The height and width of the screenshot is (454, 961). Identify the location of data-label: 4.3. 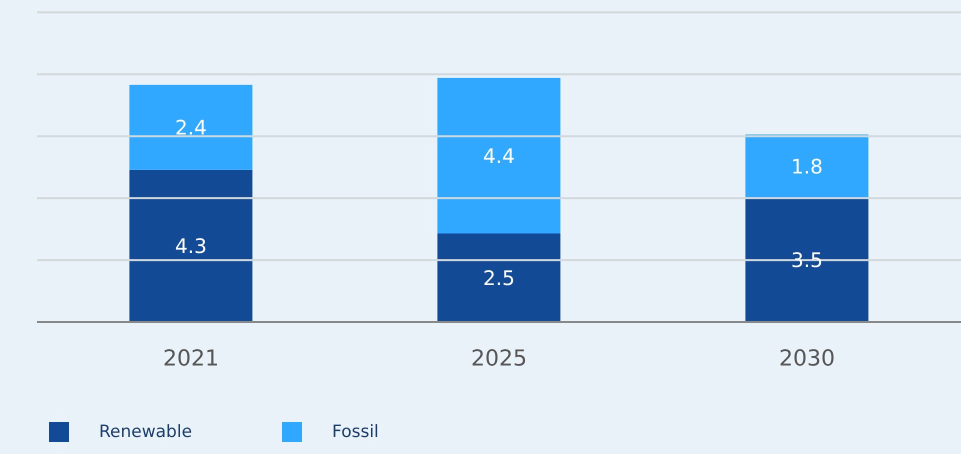
(190, 246).